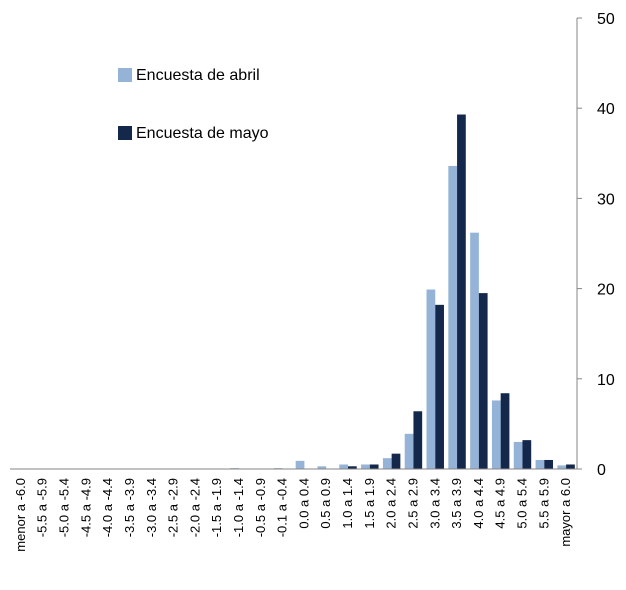 This screenshot has width=626, height=590. Describe the element at coordinates (173, 507) in the screenshot. I see `x-tick-label: -2.5 a -2.9` at that location.